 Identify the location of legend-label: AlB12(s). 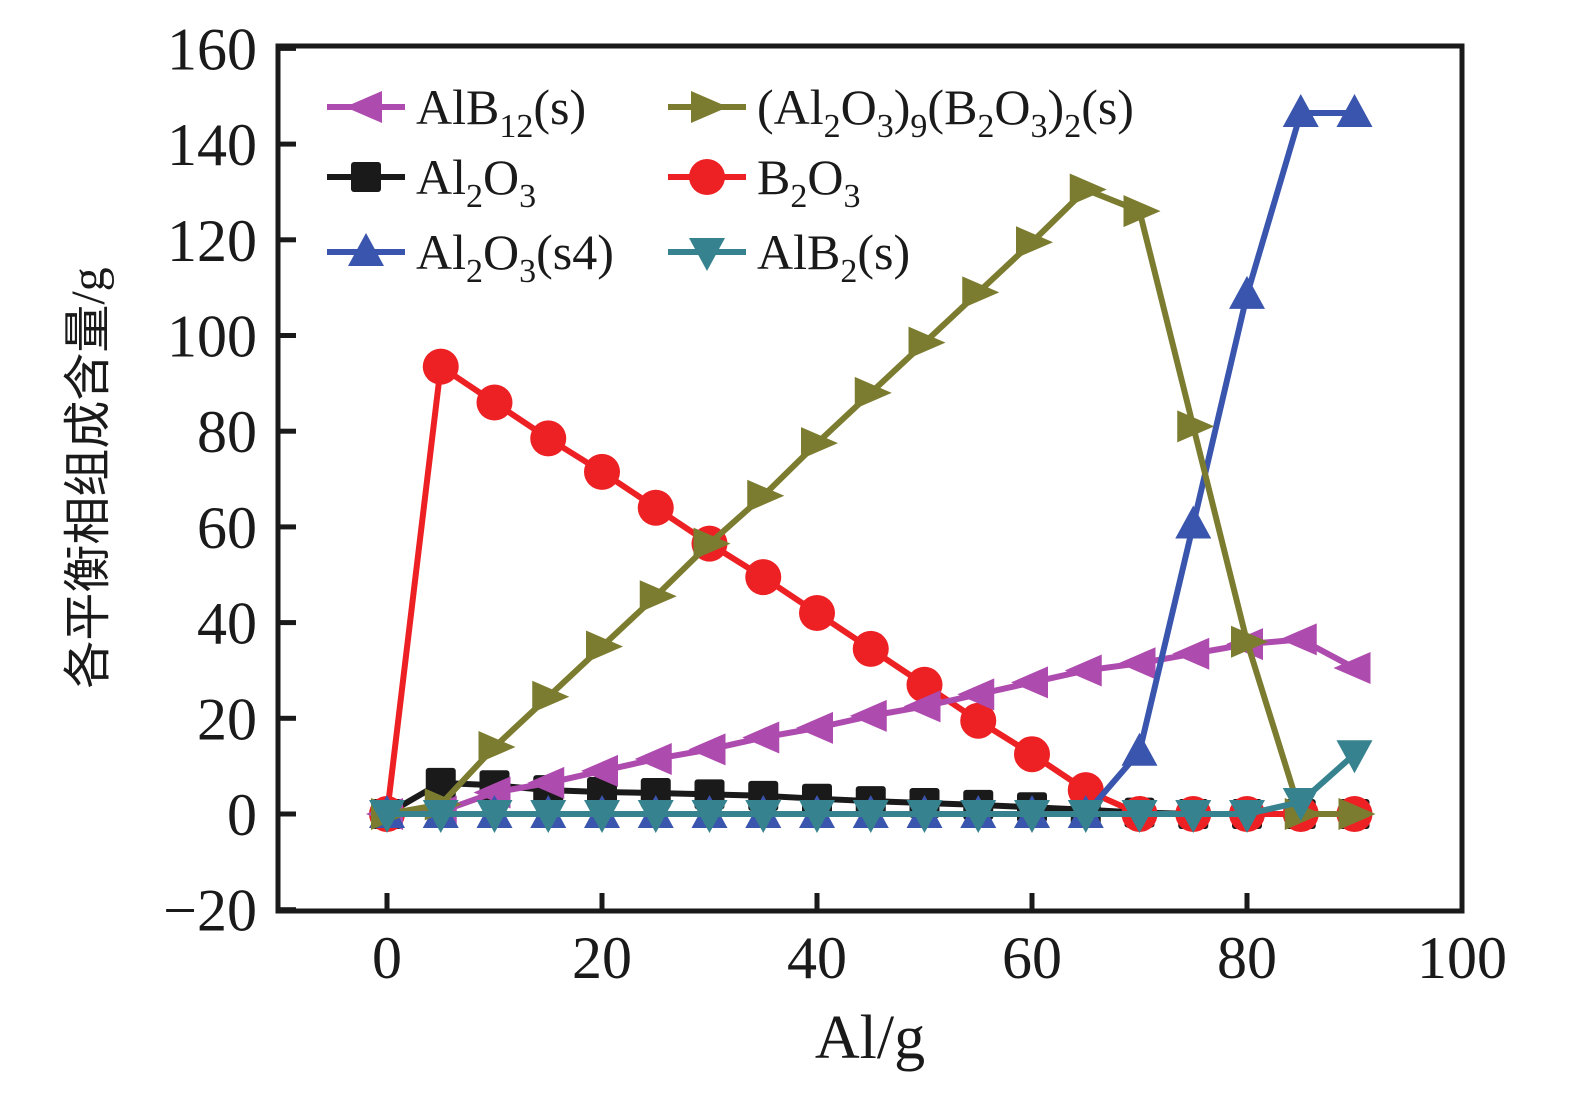
(501, 112).